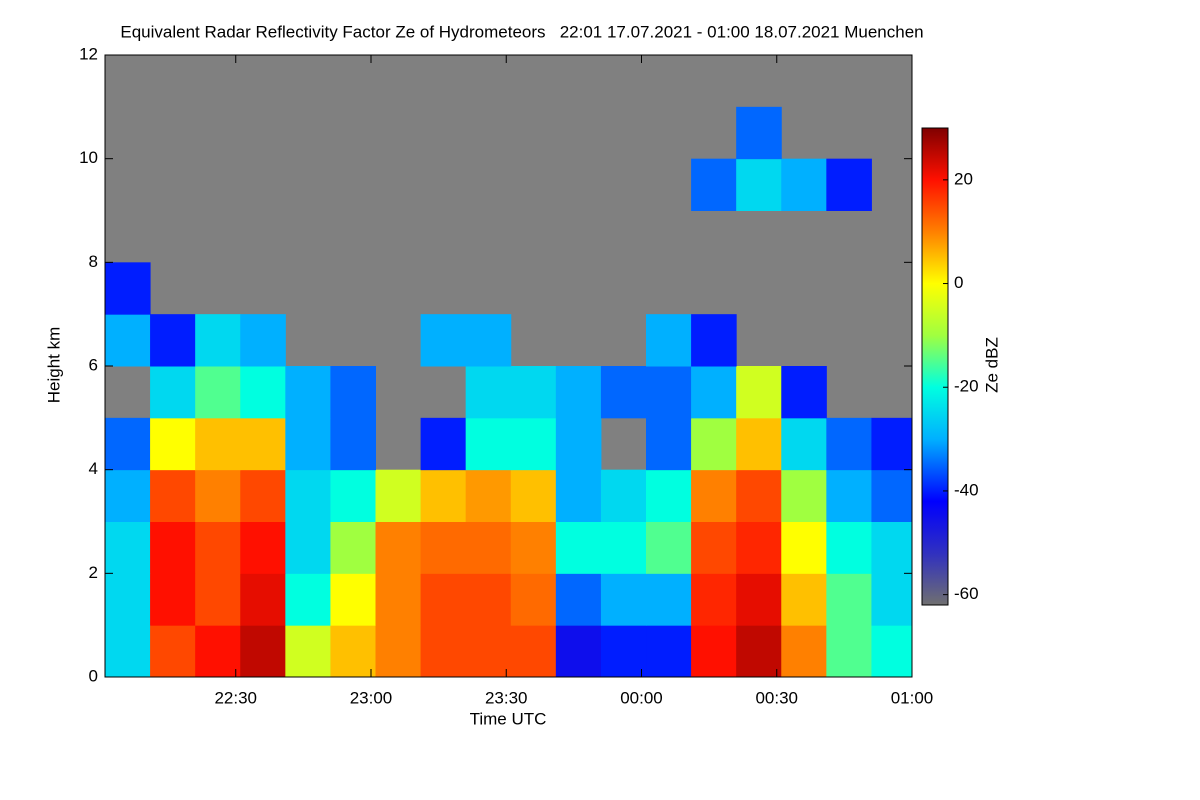  I want to click on colorbar, so click(935, 366).